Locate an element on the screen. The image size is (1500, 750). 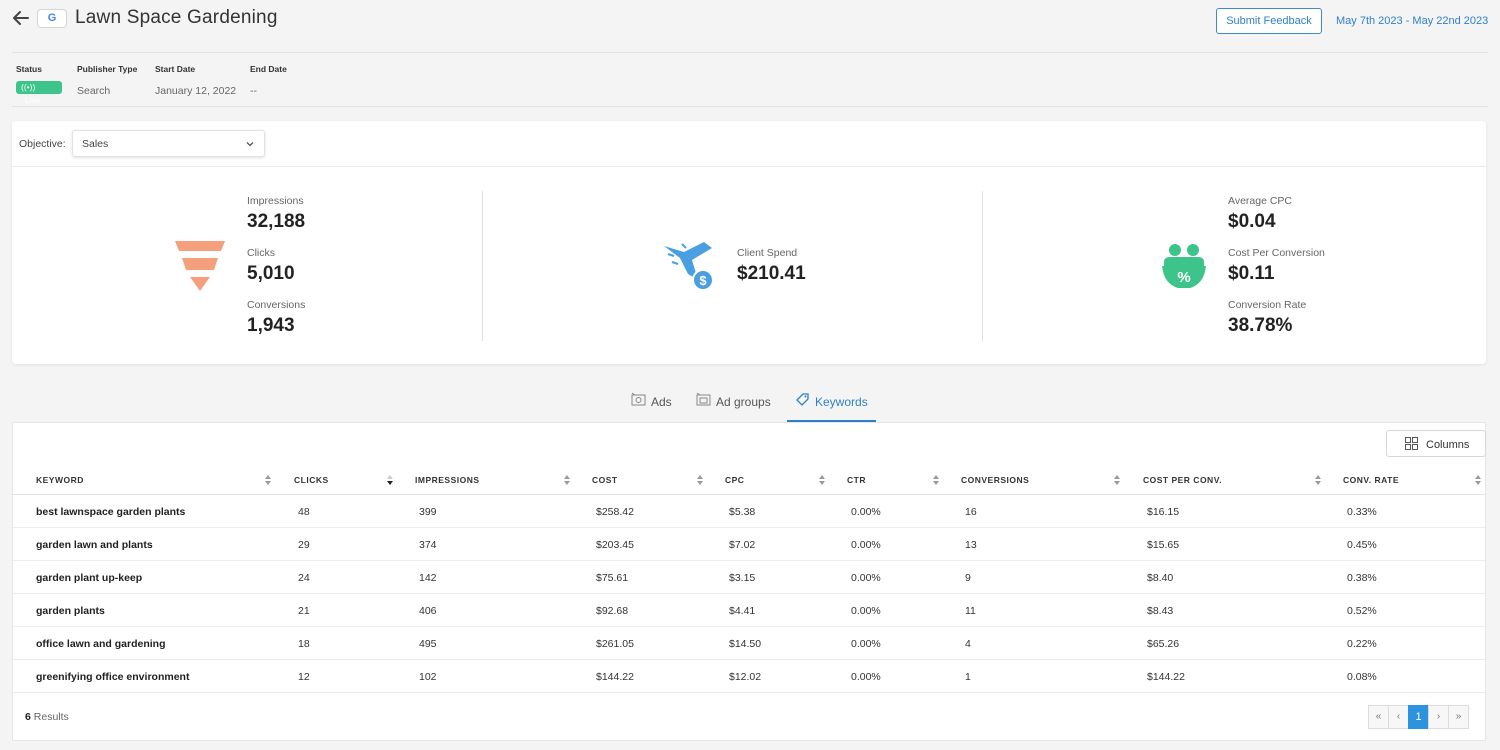
cell-cost-per-conv: $16.15 is located at coordinates (1163, 512).